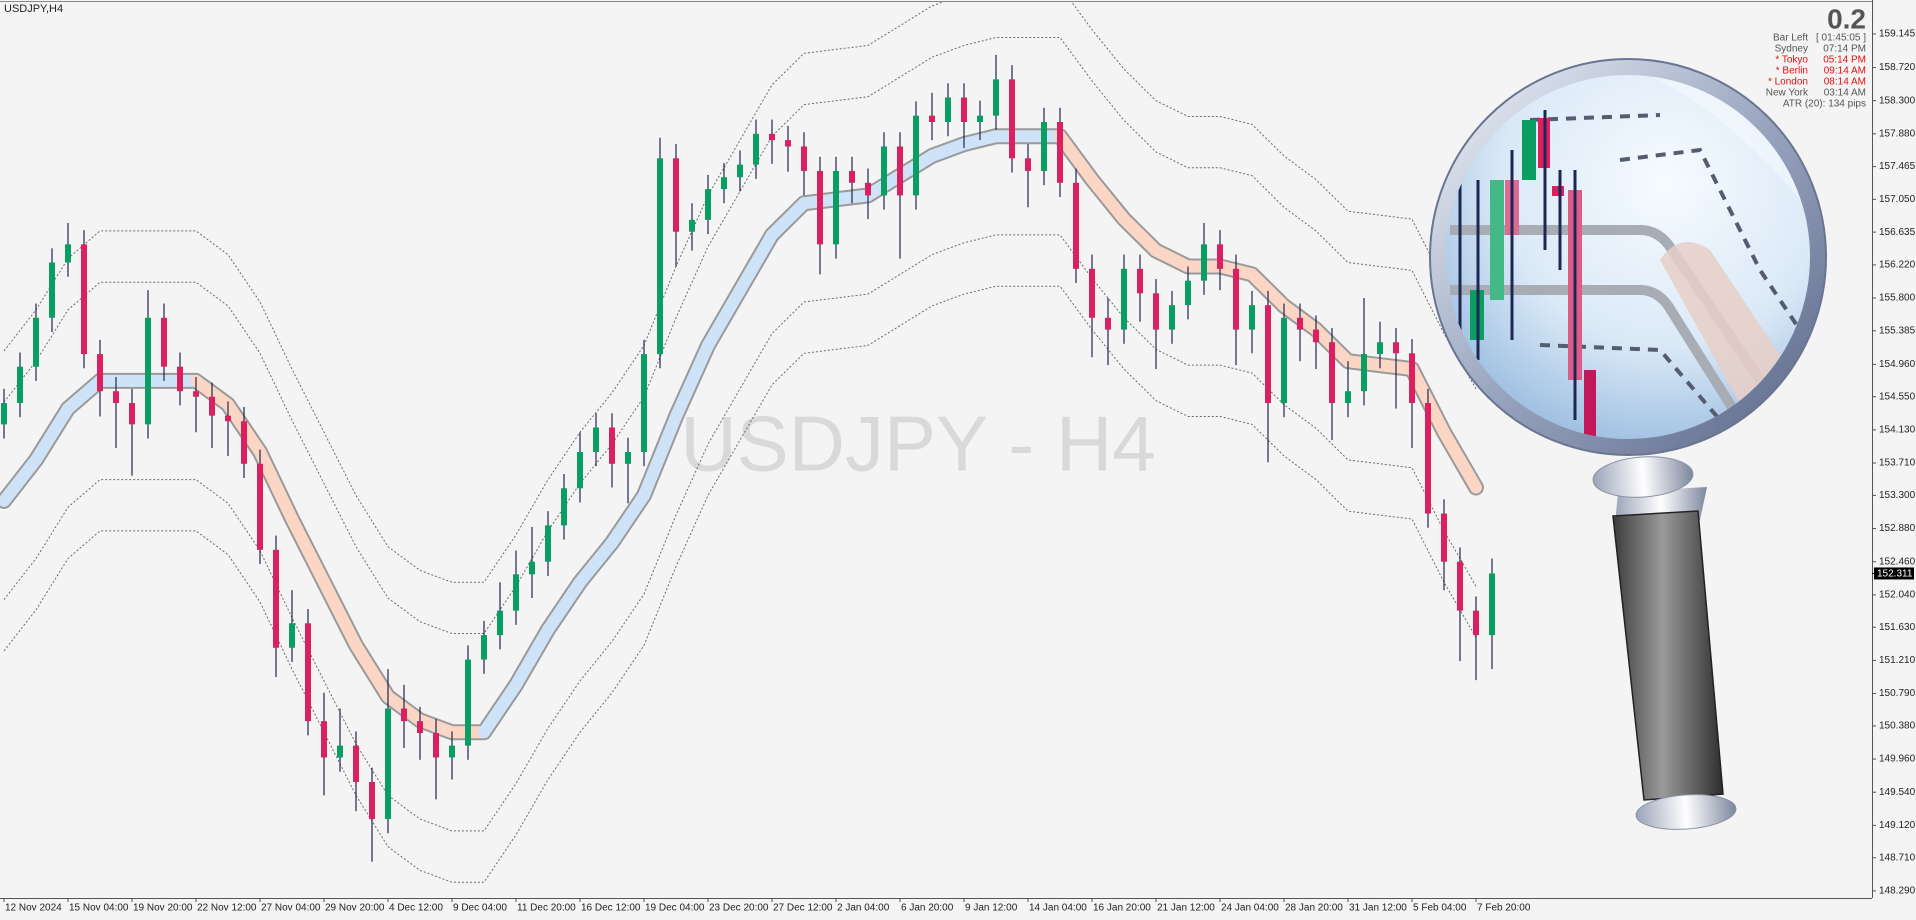 The image size is (1916, 920). What do you see at coordinates (1643, 477) in the screenshot?
I see `magnifier-collar` at bounding box center [1643, 477].